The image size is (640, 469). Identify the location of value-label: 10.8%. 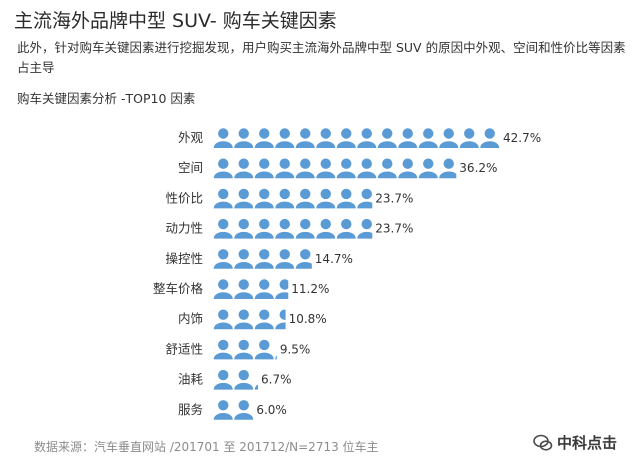
(308, 319).